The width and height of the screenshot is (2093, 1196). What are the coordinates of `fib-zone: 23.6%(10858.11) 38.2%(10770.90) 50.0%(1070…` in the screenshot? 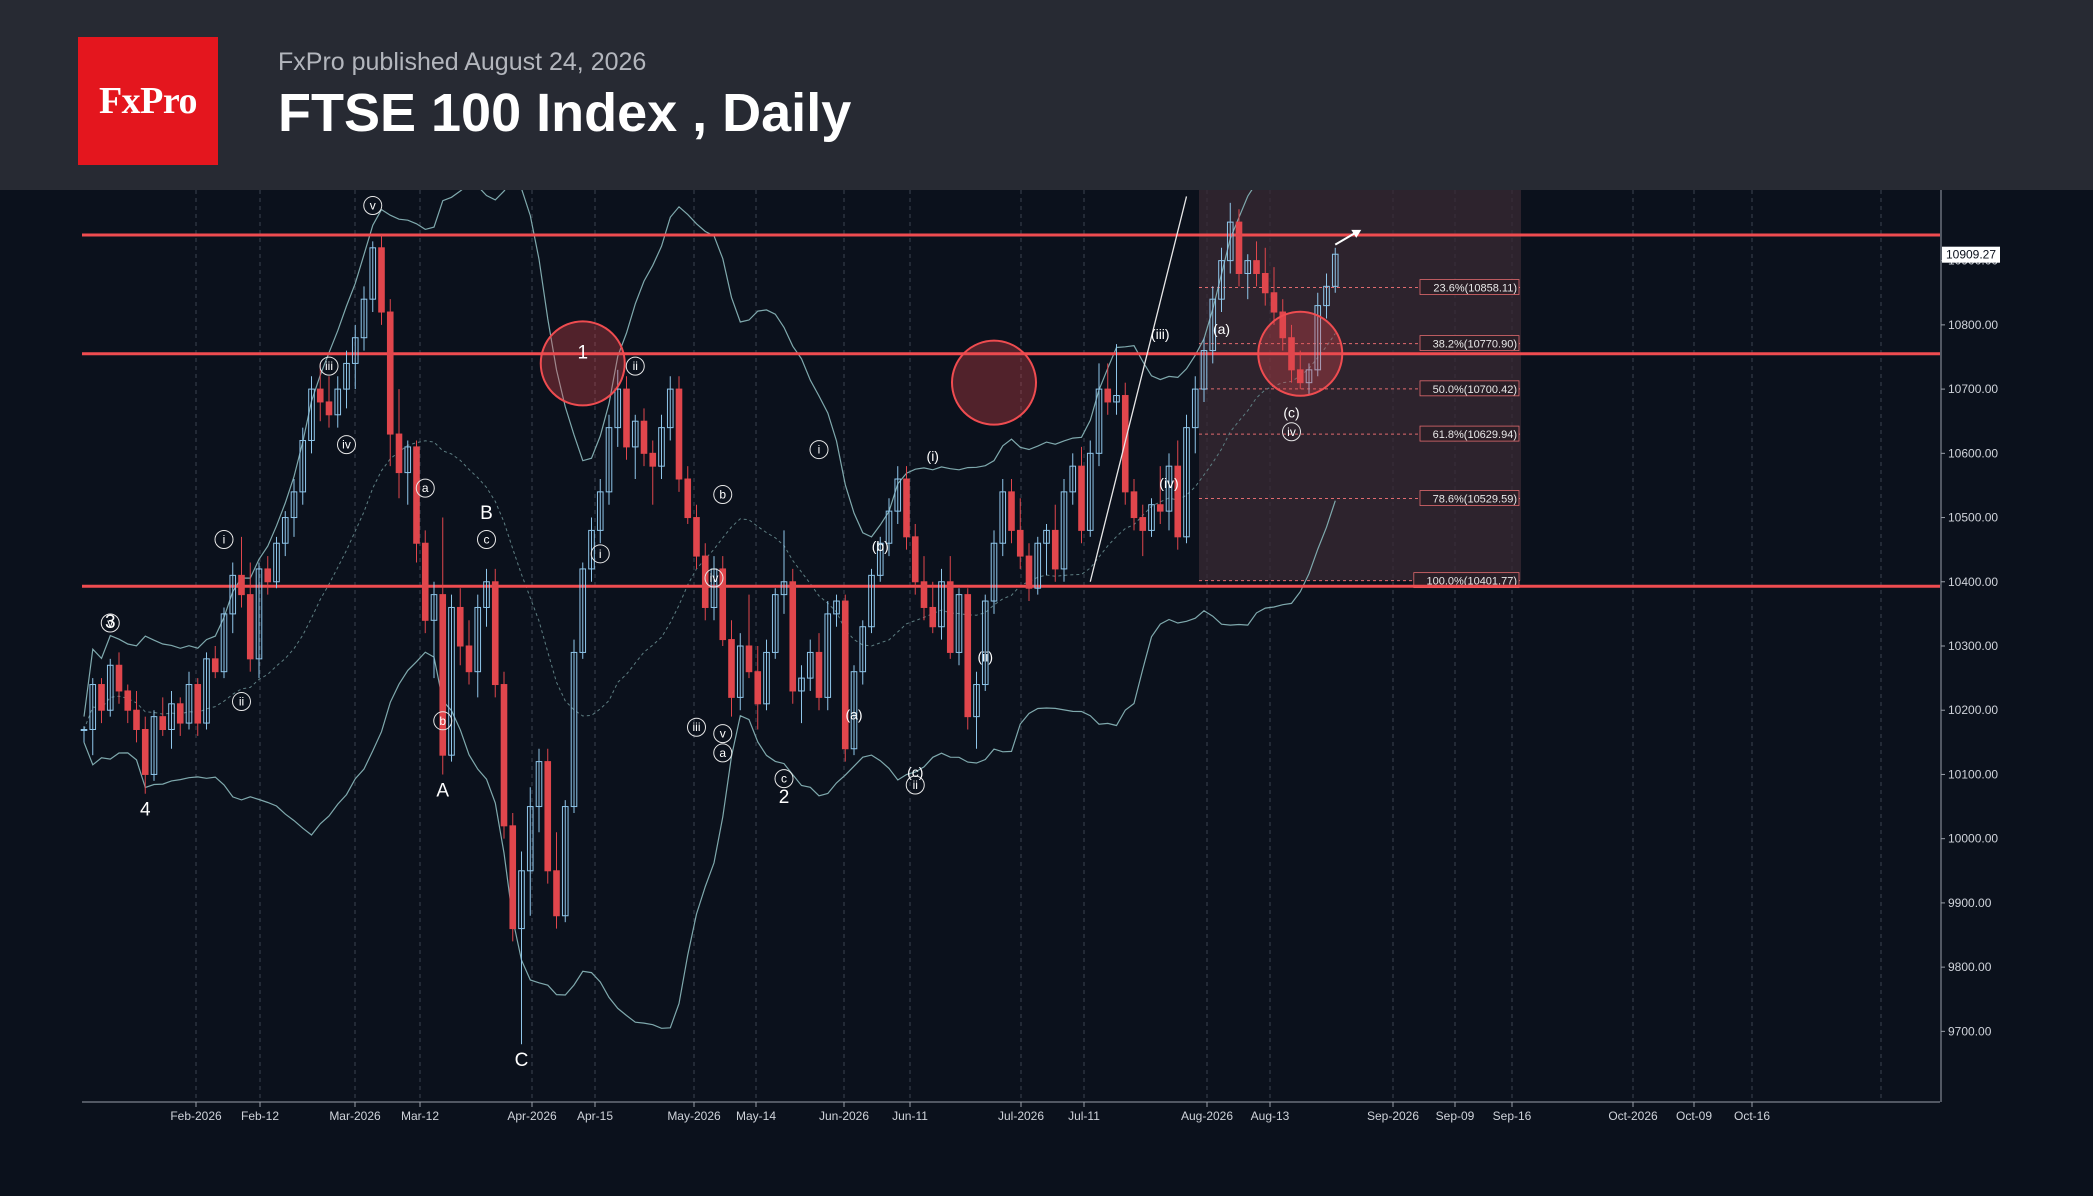 It's located at (1360, 389).